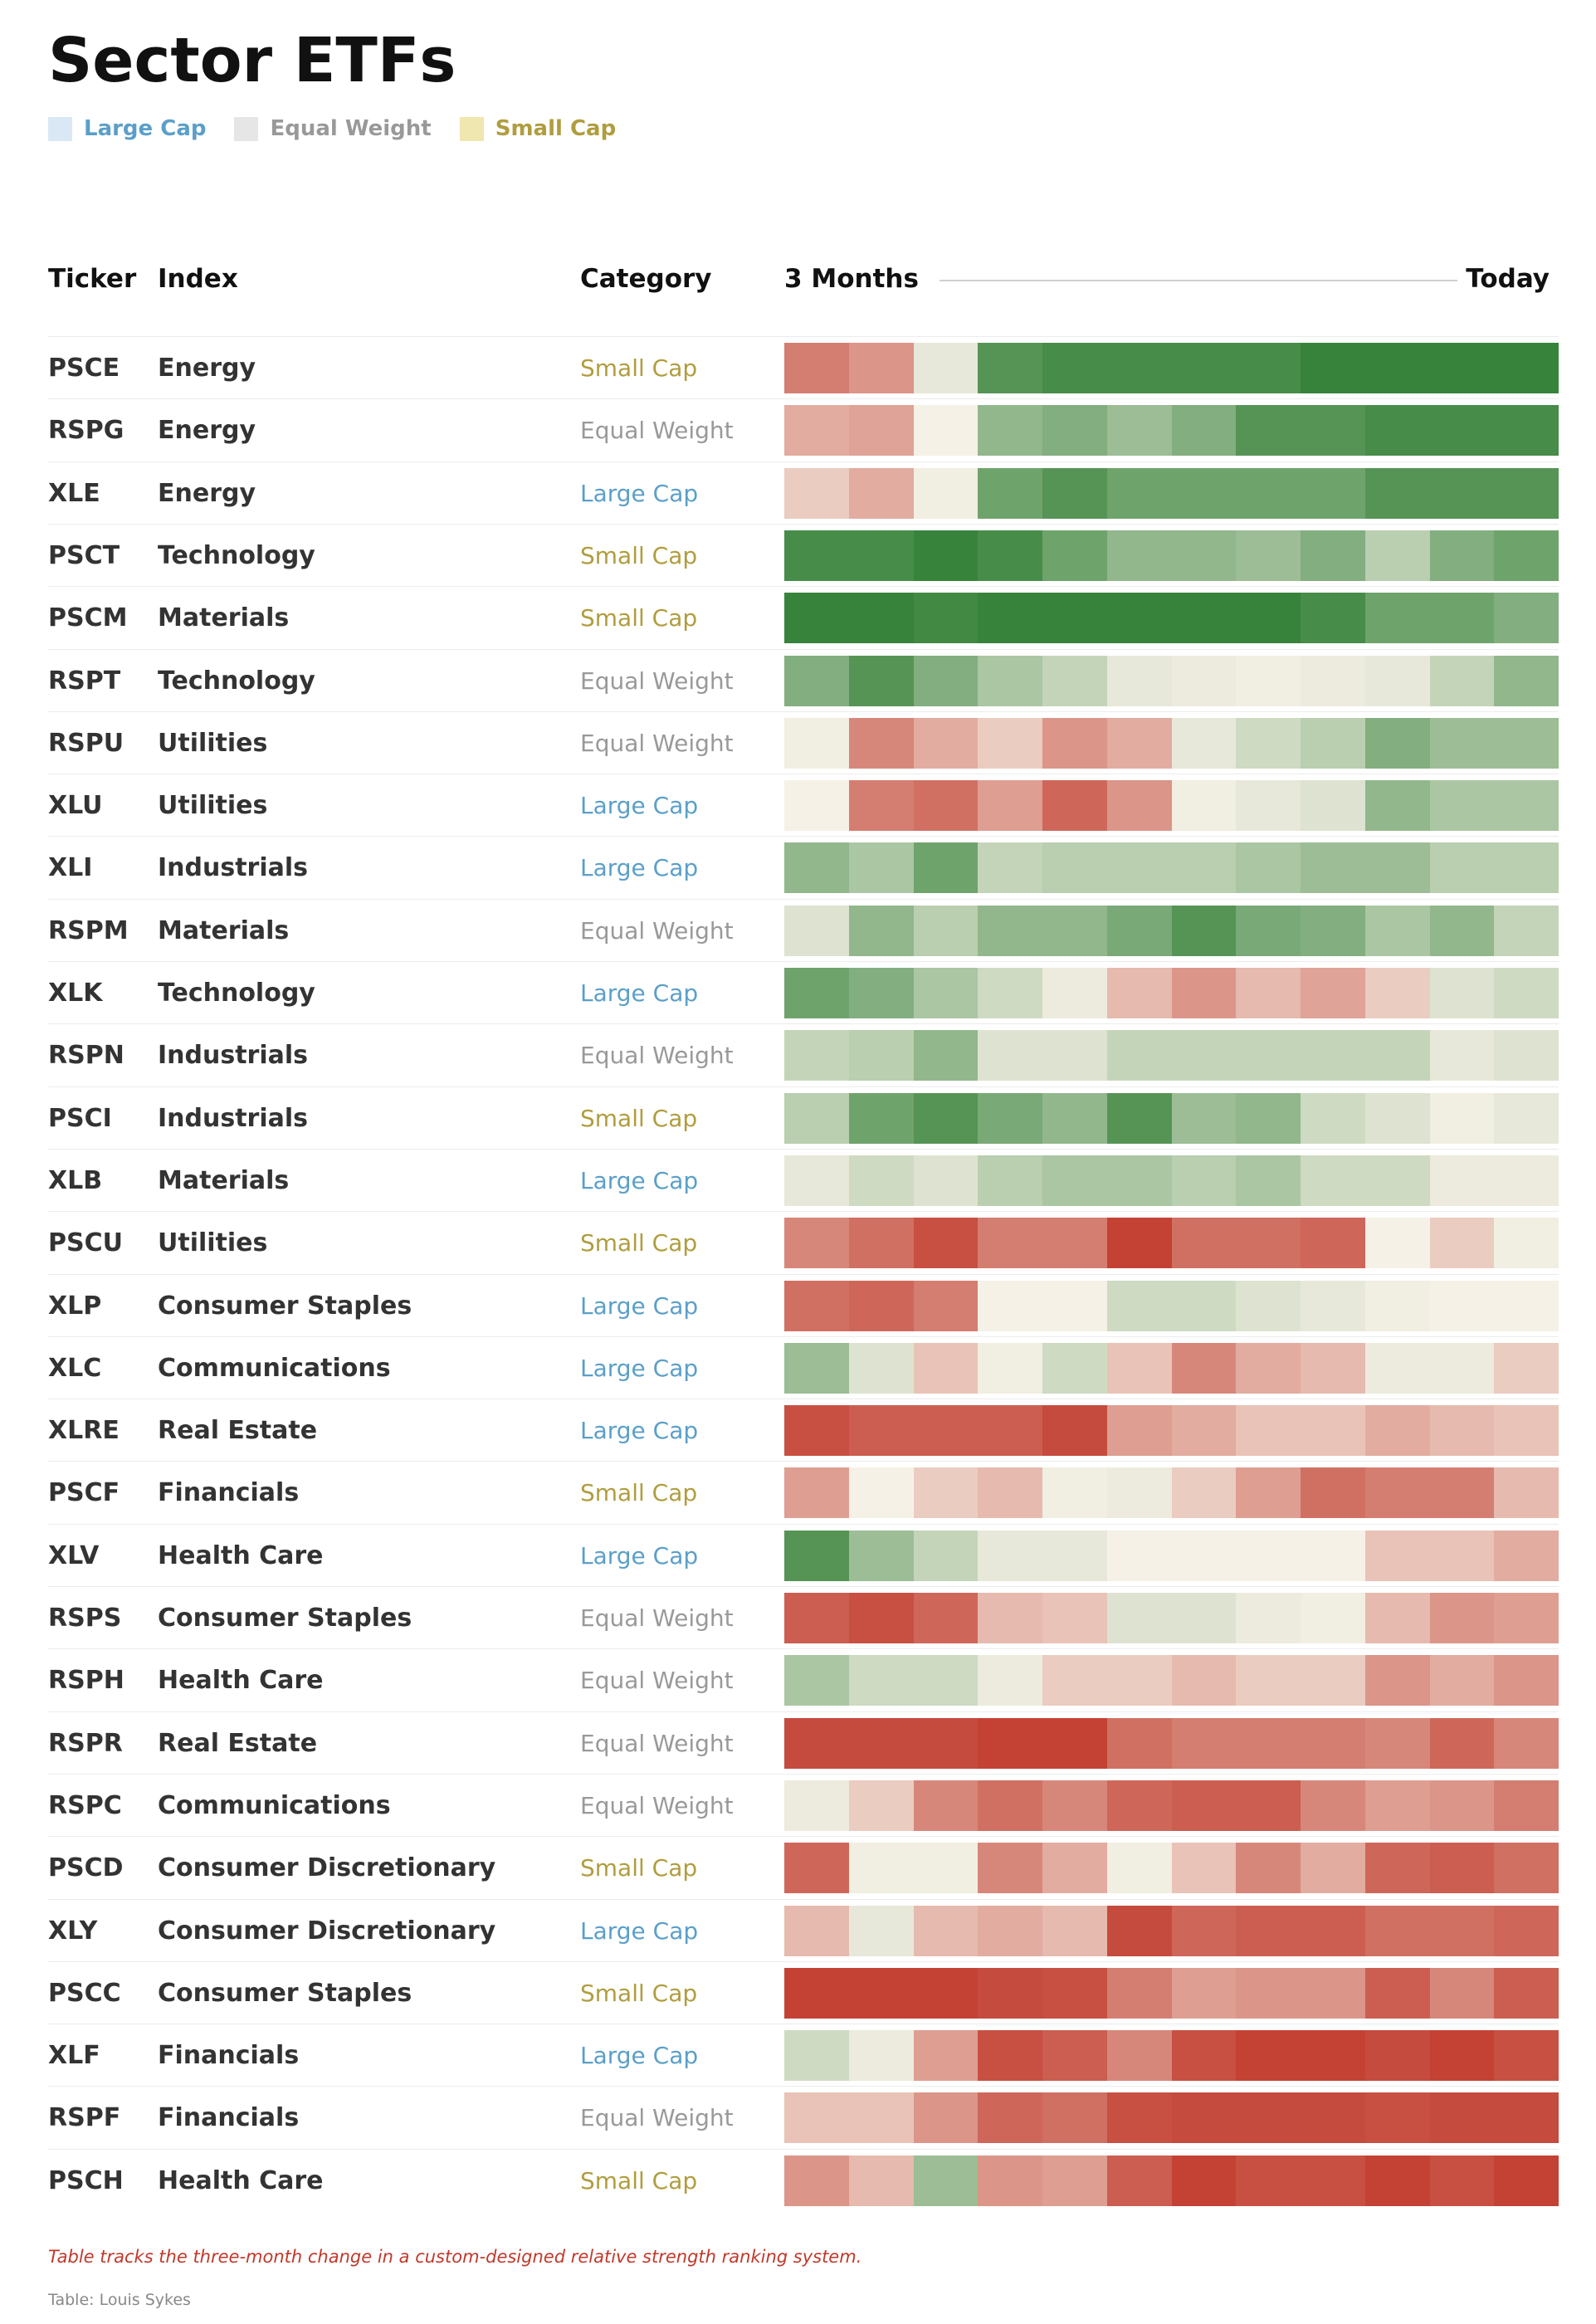 The image size is (1596, 2324). I want to click on row-index: Consumer Discretionary, so click(327, 1868).